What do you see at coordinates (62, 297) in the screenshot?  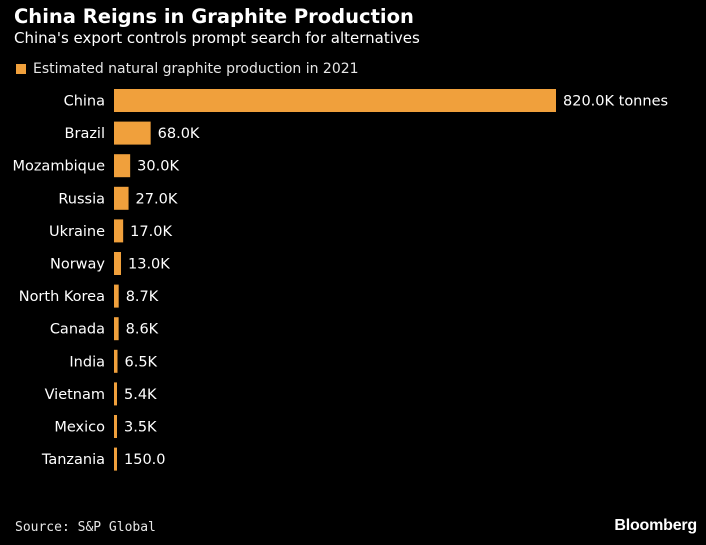 I see `category-label: North Korea` at bounding box center [62, 297].